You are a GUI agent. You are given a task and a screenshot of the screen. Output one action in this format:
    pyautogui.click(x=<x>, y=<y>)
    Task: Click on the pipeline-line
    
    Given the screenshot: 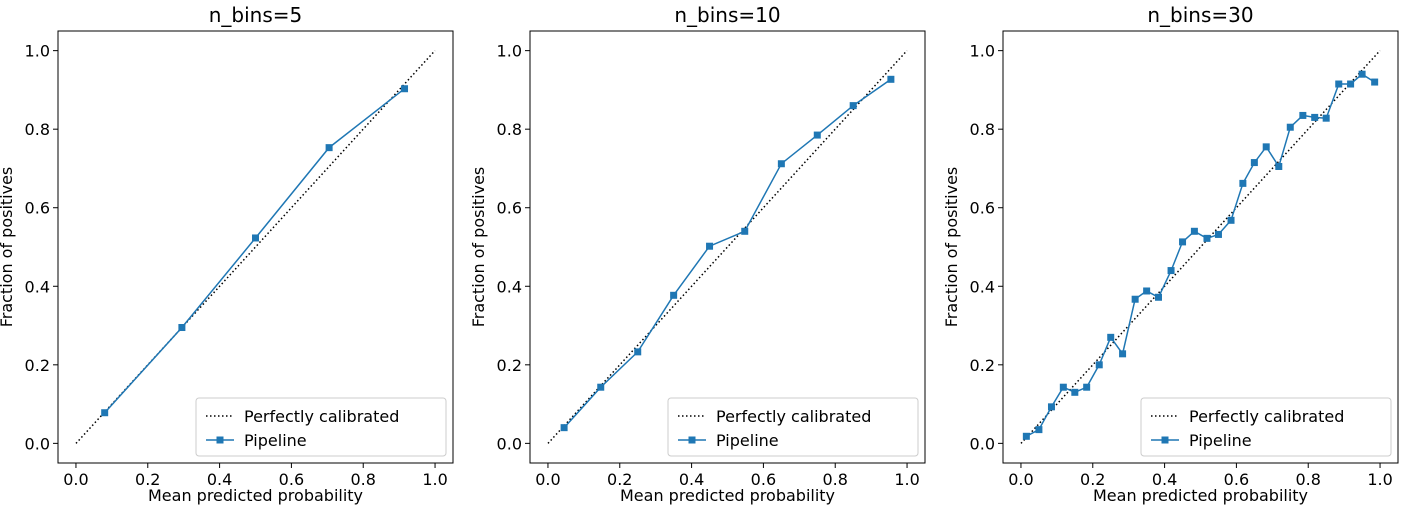 What is the action you would take?
    pyautogui.click(x=254, y=251)
    